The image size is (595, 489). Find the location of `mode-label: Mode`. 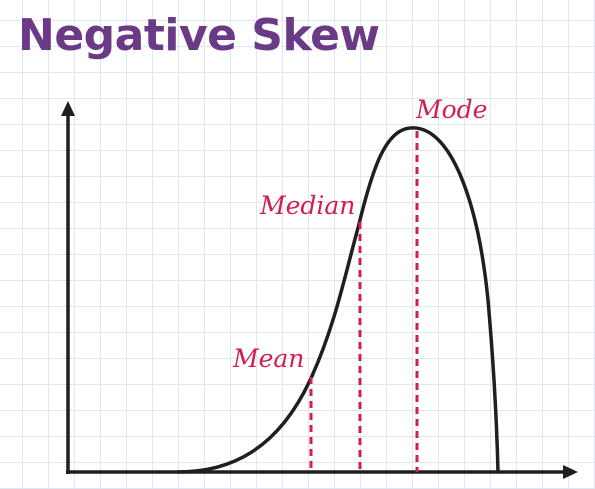

mode-label: Mode is located at coordinates (451, 109).